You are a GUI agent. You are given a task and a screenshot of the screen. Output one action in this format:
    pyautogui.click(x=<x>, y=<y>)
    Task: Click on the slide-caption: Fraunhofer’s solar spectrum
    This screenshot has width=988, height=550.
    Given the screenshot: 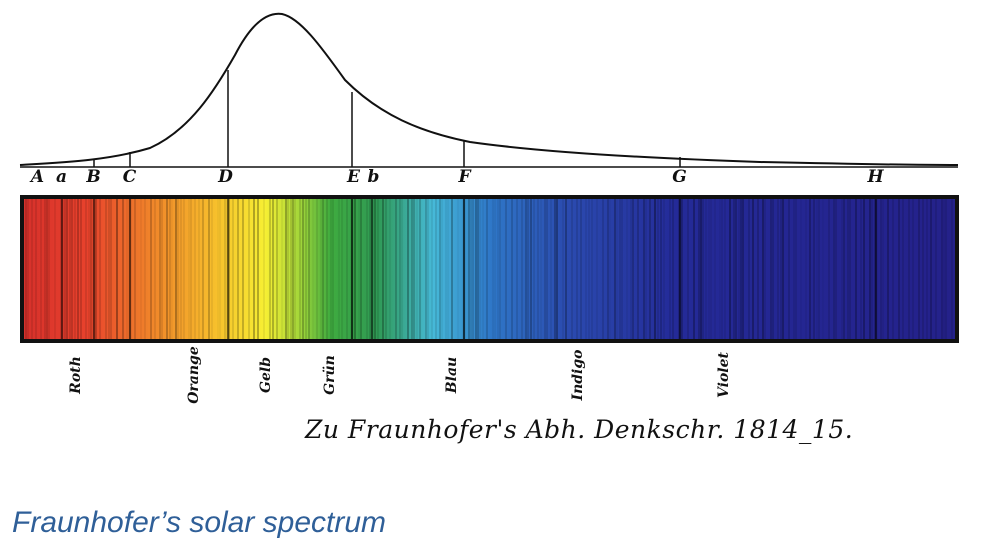 What is the action you would take?
    pyautogui.click(x=199, y=522)
    